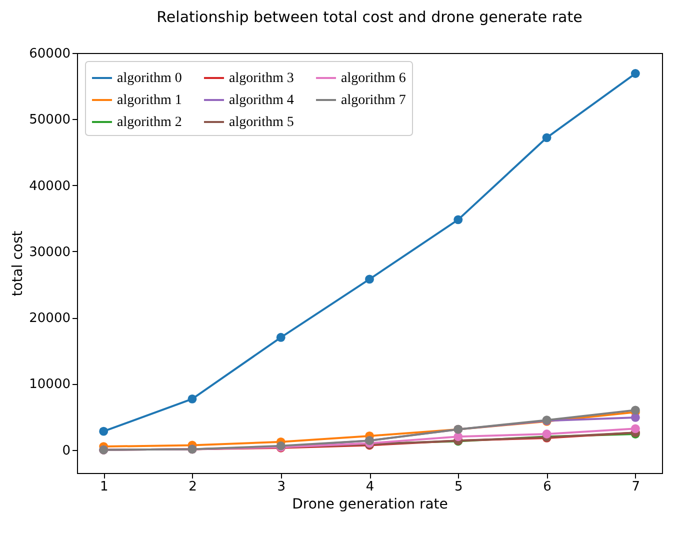 Image resolution: width=691 pixels, height=559 pixels. I want to click on x-tick-label: 7, so click(636, 487).